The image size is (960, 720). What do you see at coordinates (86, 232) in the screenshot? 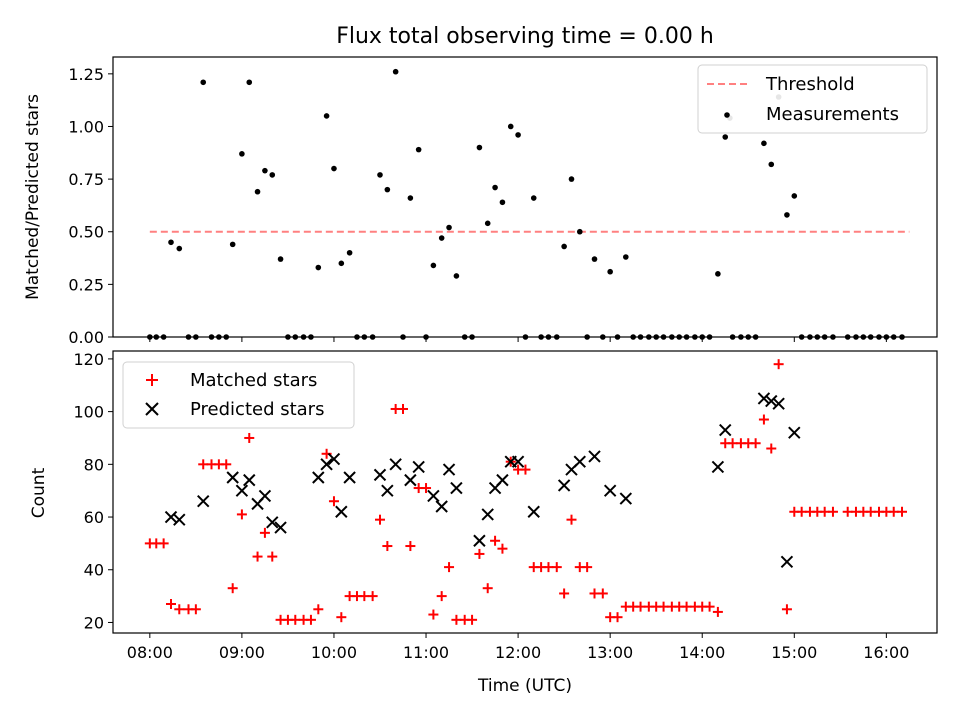
I see `top-y-tick-label: 0.50` at bounding box center [86, 232].